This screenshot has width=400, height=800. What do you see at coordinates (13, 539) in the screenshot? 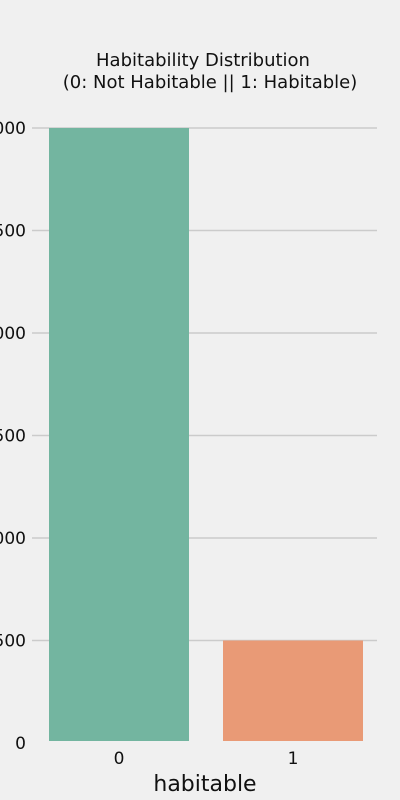
I see `y-tick-label: 1000` at bounding box center [13, 539].